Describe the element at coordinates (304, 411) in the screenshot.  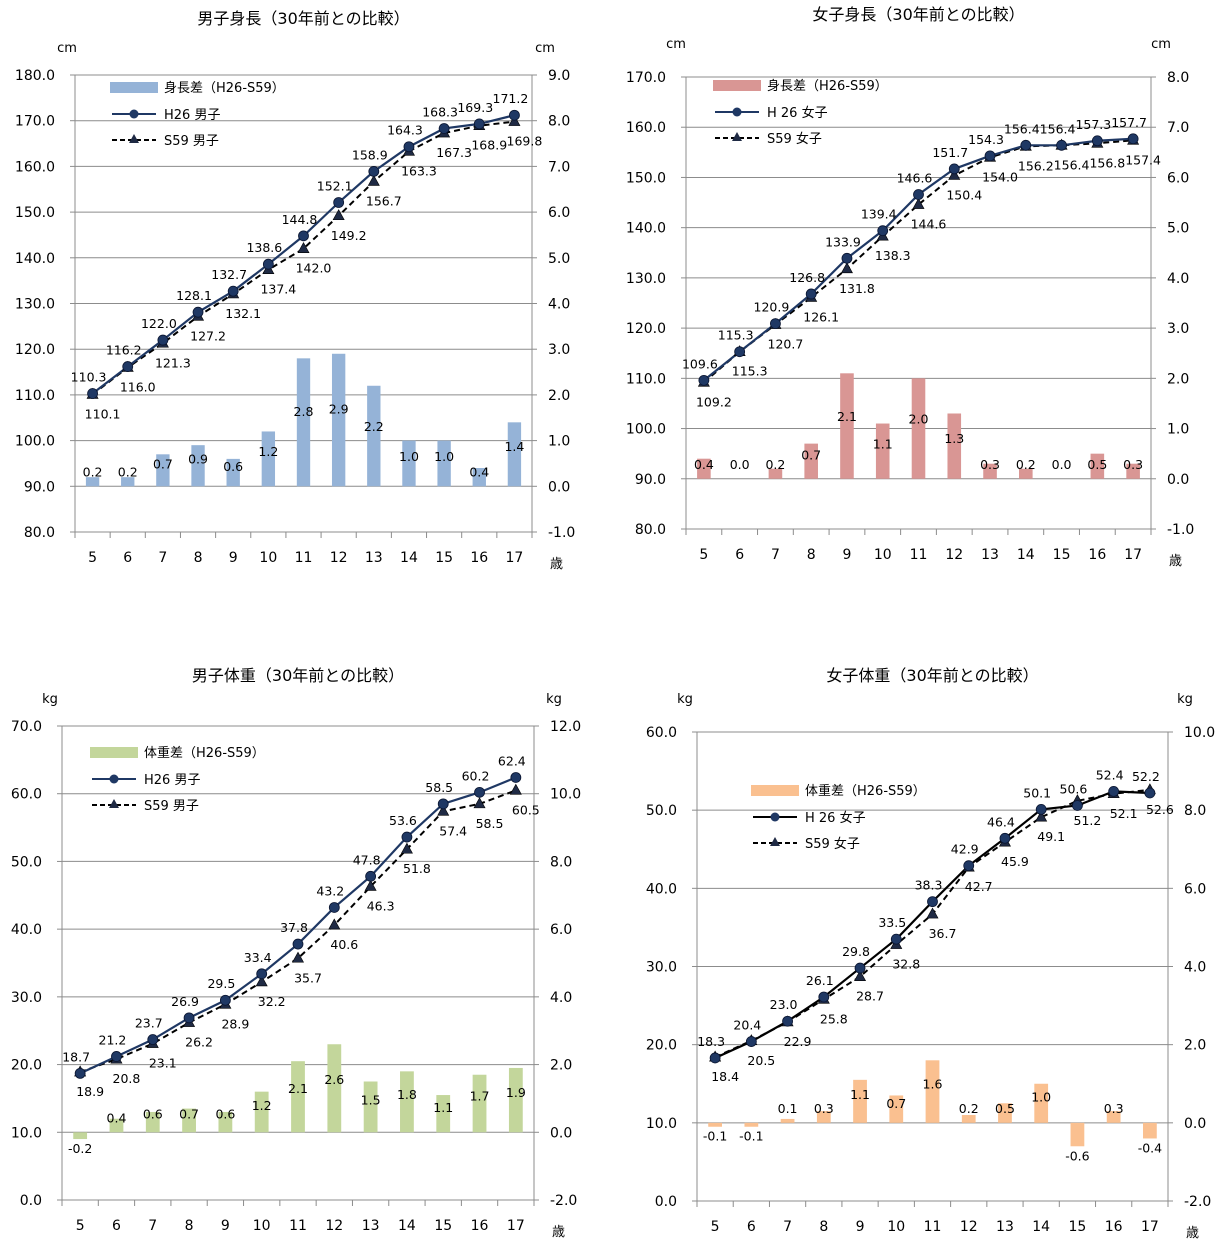
I see `bar-data-label: 2.8` at that location.